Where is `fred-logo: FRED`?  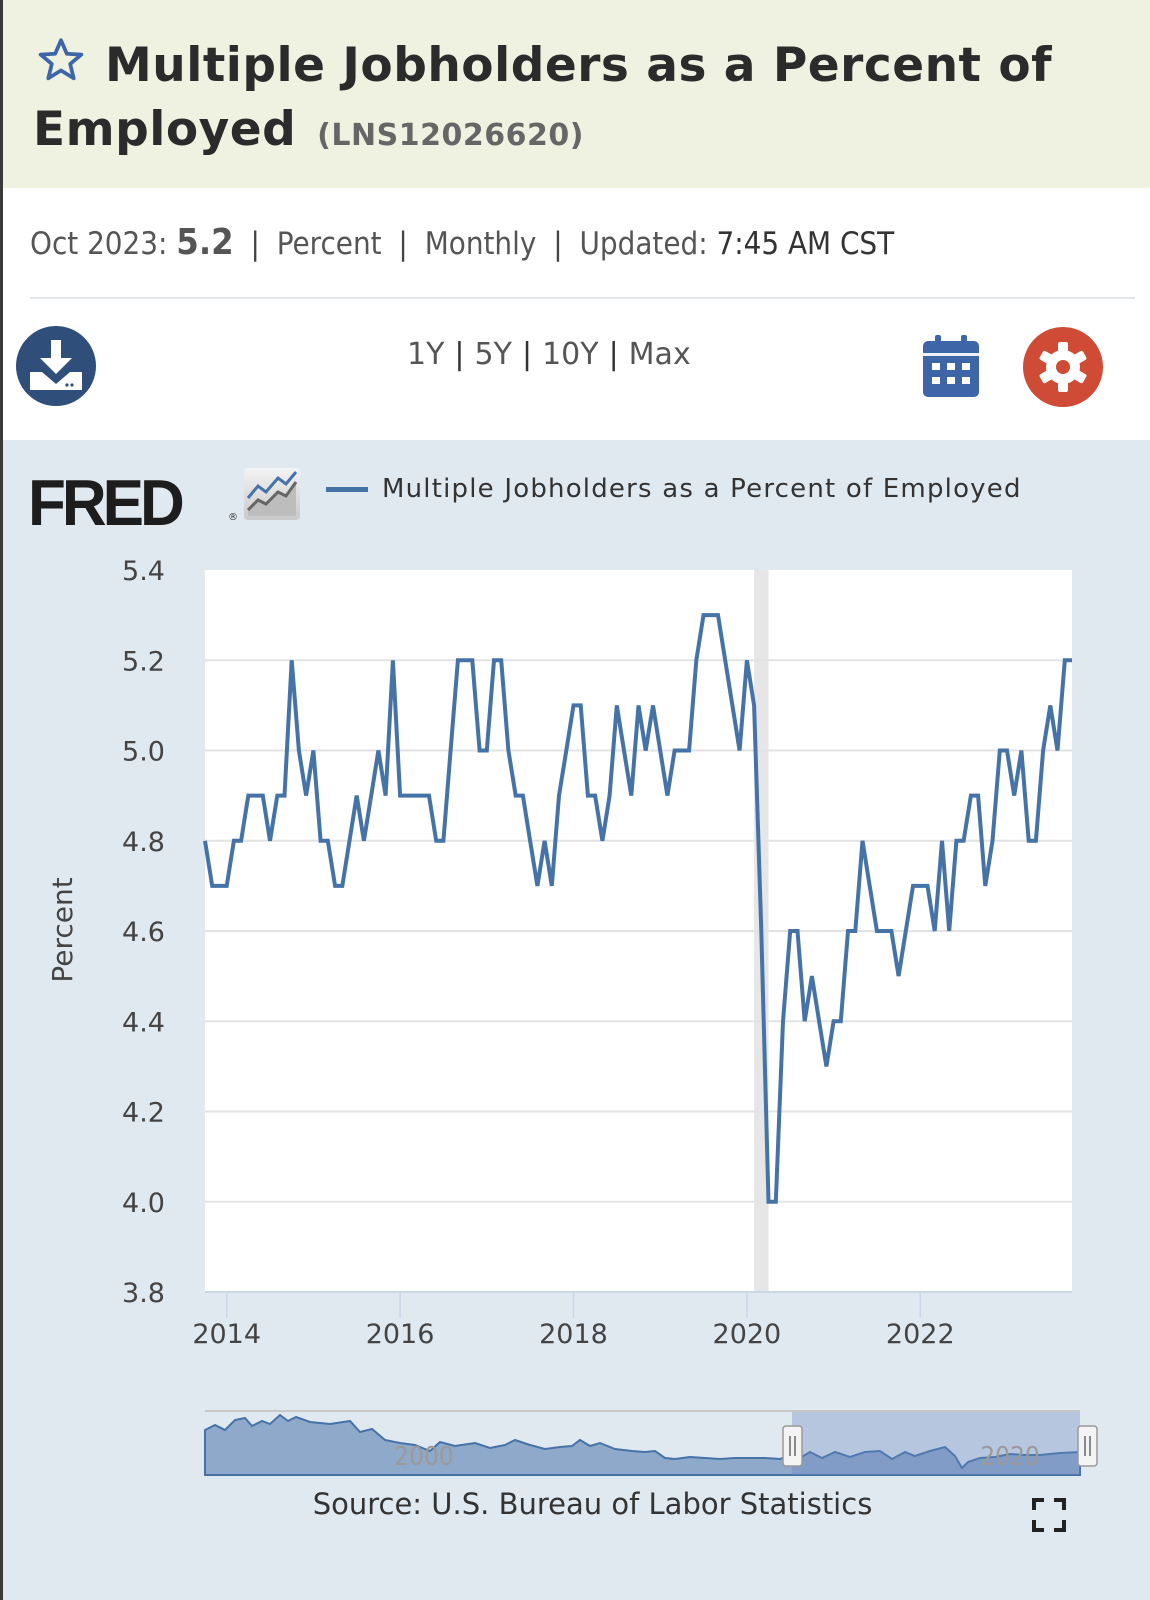 fred-logo: FRED is located at coordinates (106, 503).